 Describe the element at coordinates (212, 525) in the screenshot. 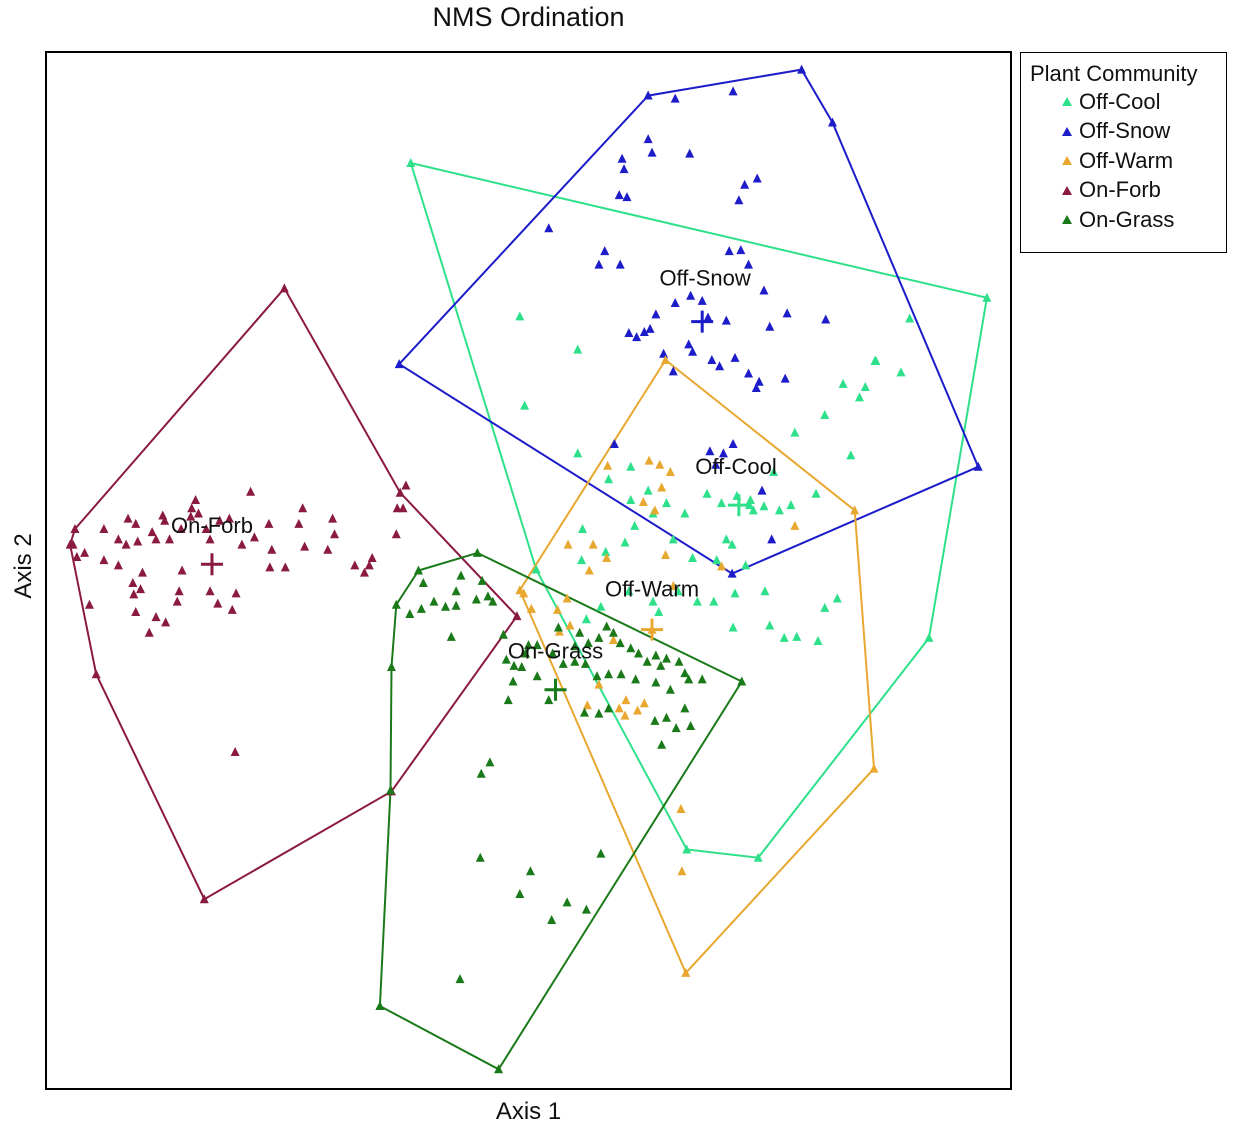

I see `label-on-forb: On-Forb` at that location.